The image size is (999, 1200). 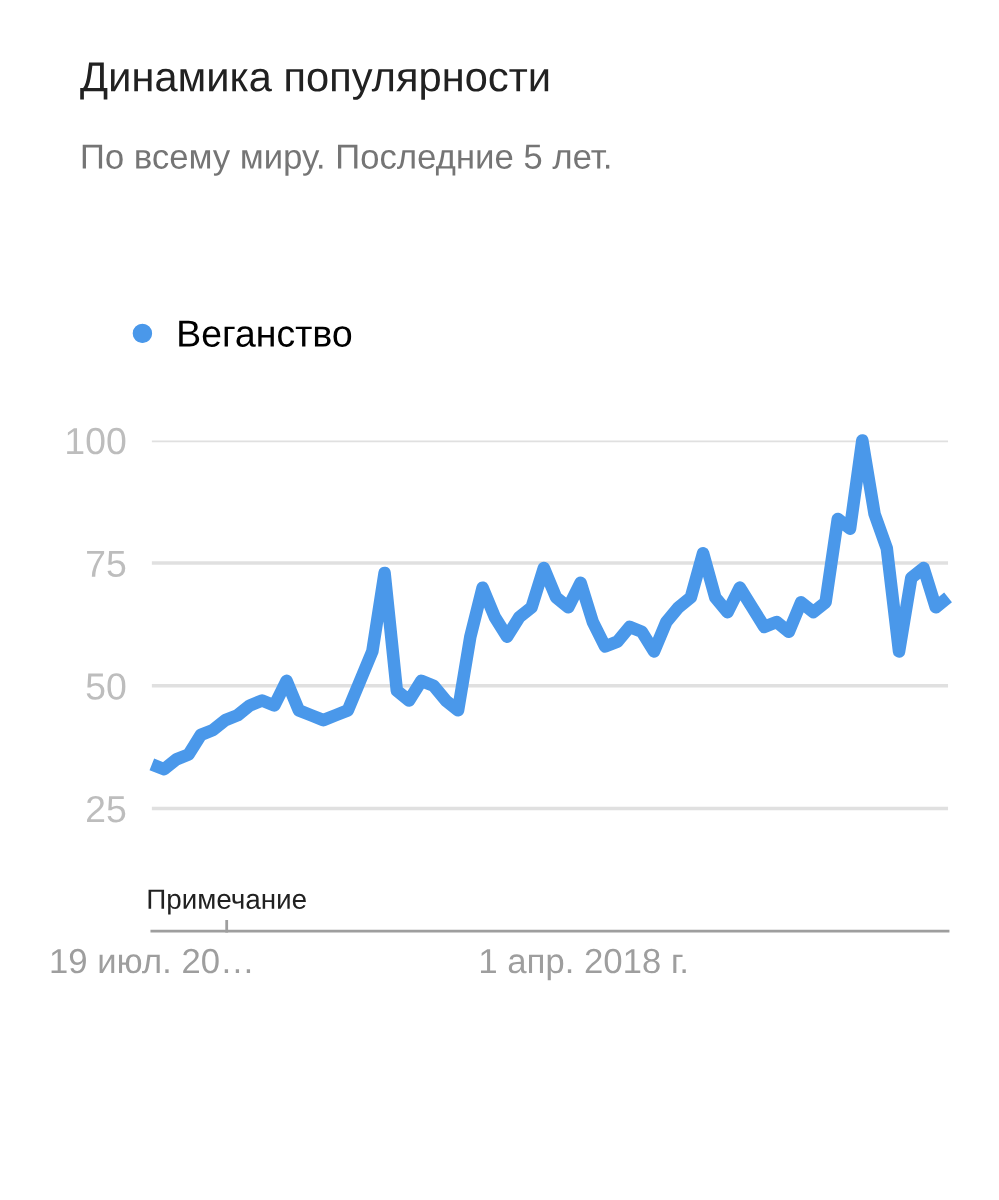 What do you see at coordinates (583, 964) in the screenshot?
I see `x-tick-label: 1 апр. 2018 г.` at bounding box center [583, 964].